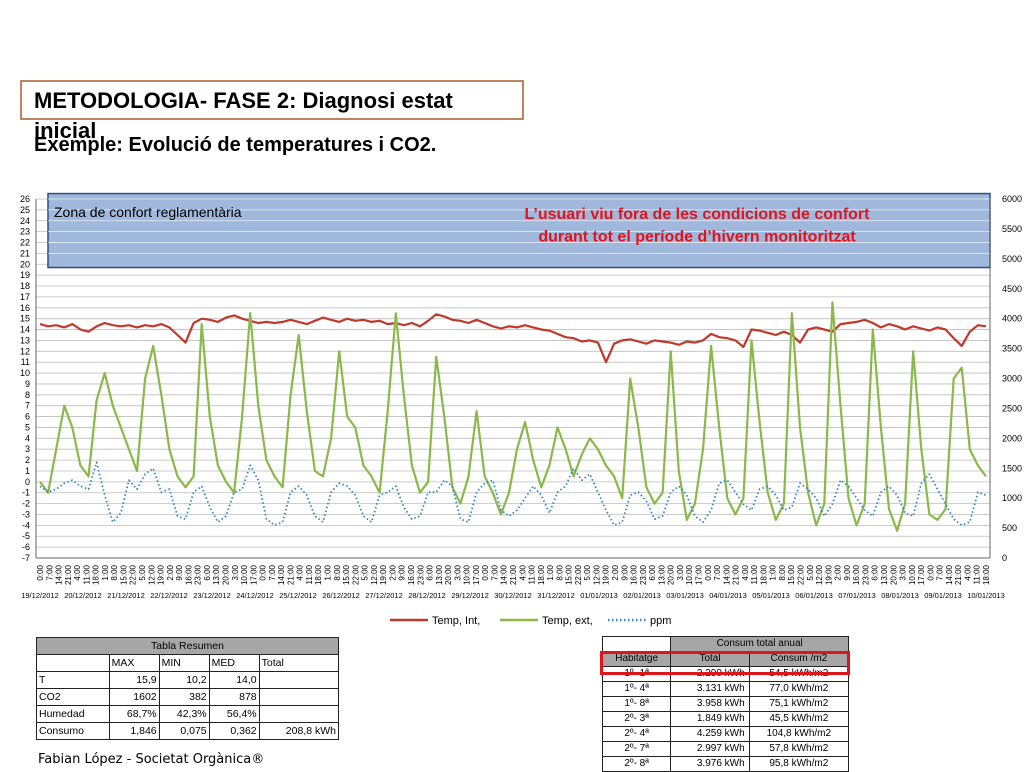 Image resolution: width=1024 pixels, height=772 pixels. Describe the element at coordinates (27, 417) in the screenshot. I see `y-tick-label-left: 6` at that location.